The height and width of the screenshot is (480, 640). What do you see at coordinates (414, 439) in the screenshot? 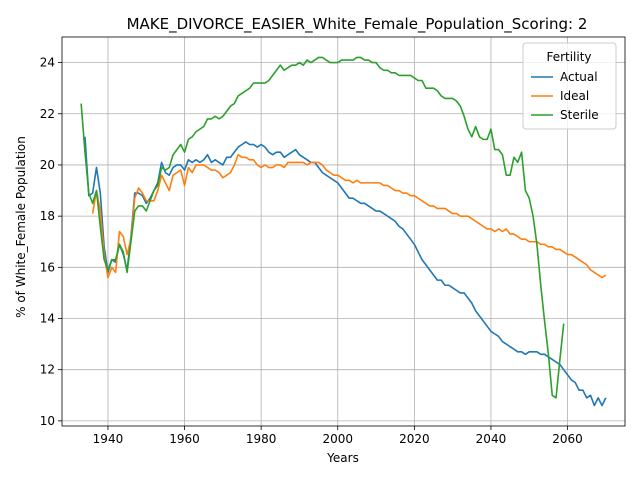
I see `x-tick-label: 2020` at bounding box center [414, 439].